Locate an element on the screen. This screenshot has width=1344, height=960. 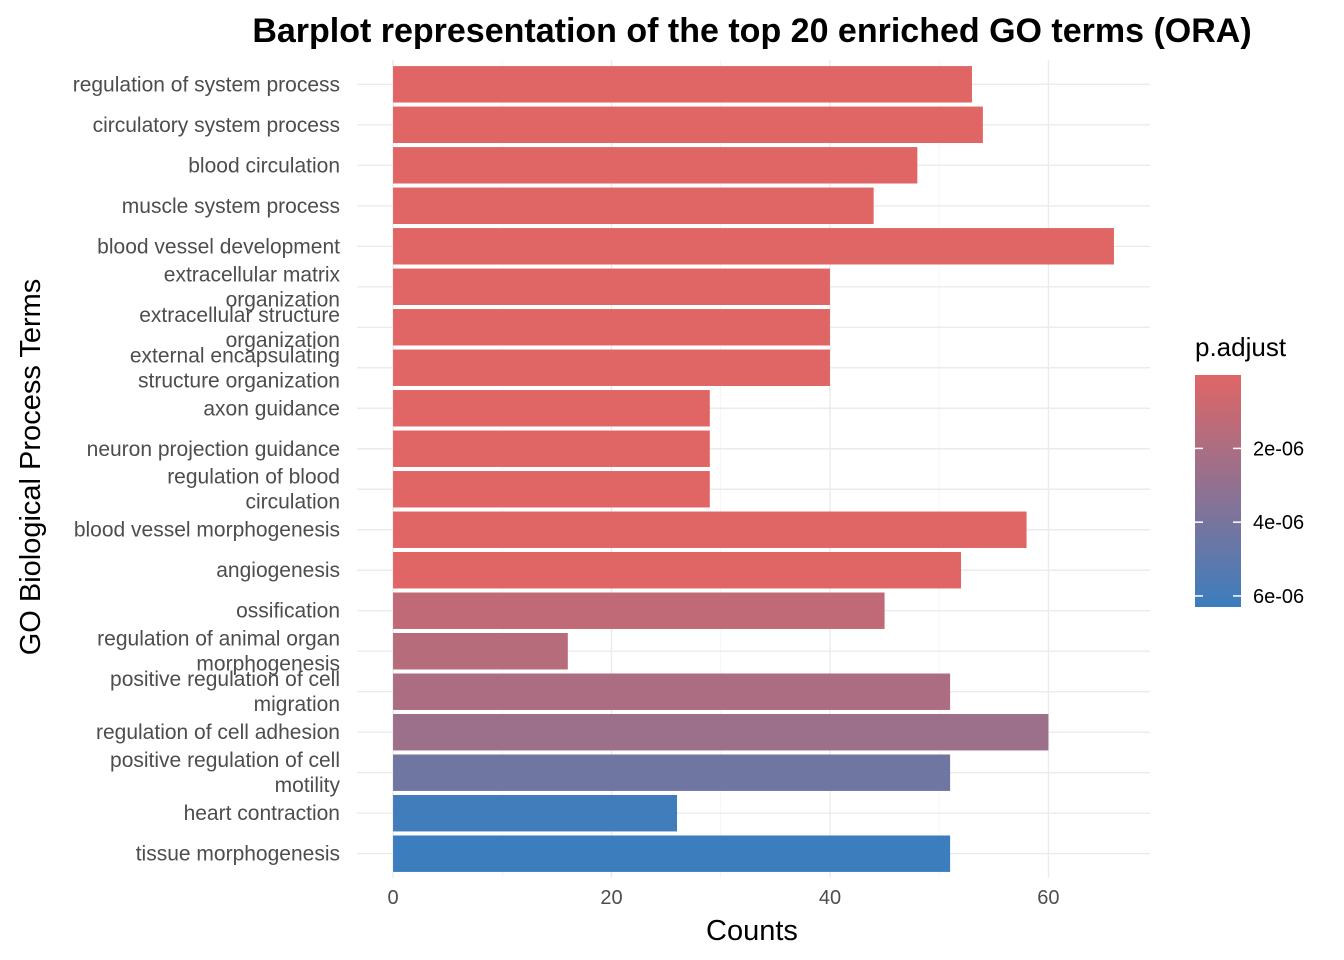
y-tick-label: blood circulation is located at coordinates (264, 165).